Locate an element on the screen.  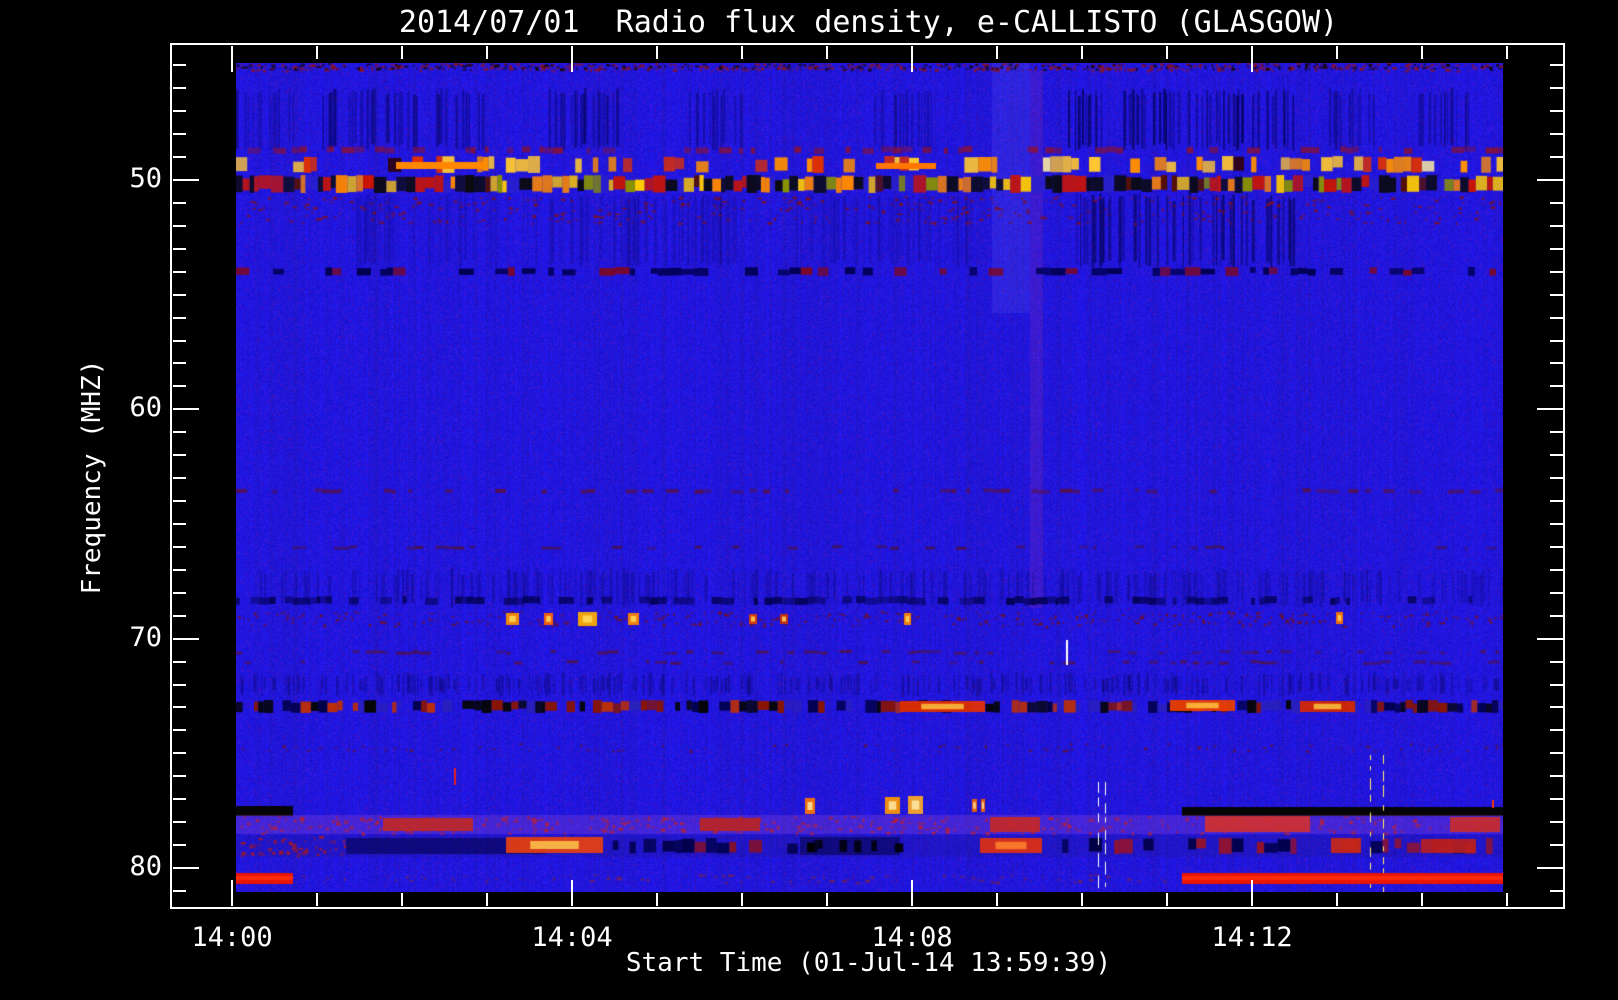
x-tick-label: 14:12 is located at coordinates (1252, 937).